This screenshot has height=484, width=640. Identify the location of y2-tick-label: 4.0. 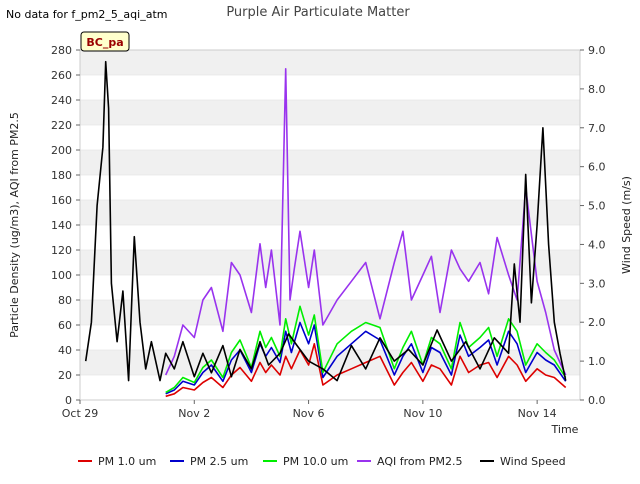
(597, 244).